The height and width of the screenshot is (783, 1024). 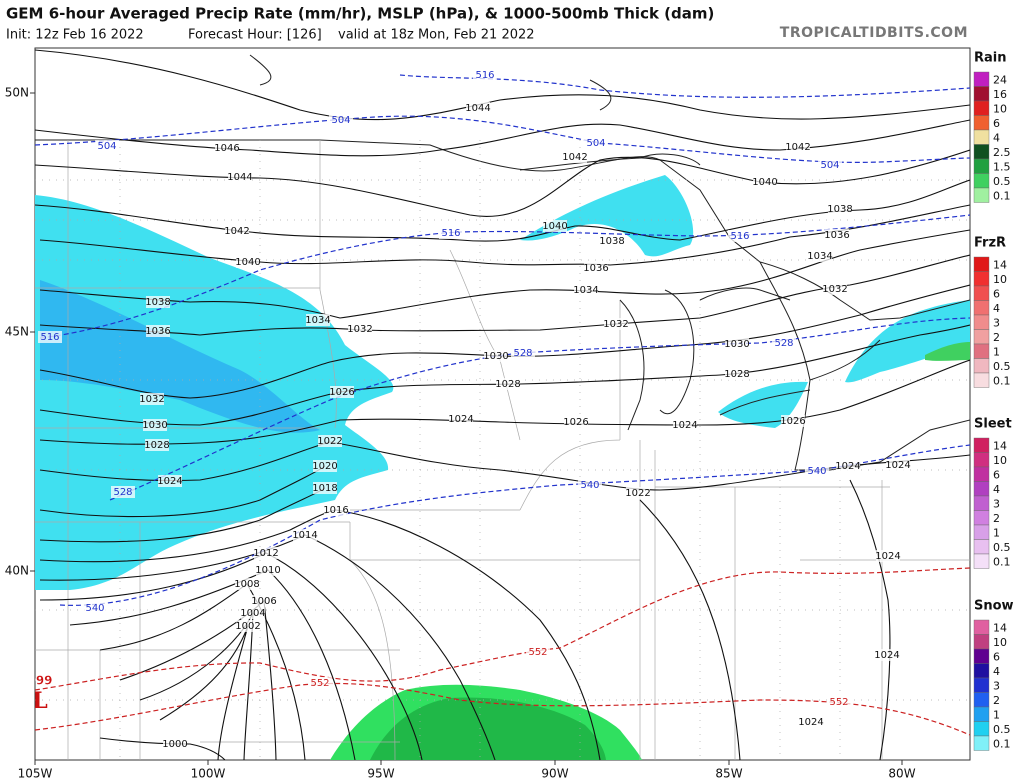 I want to click on isobar-label: 1028, so click(x=507, y=384).